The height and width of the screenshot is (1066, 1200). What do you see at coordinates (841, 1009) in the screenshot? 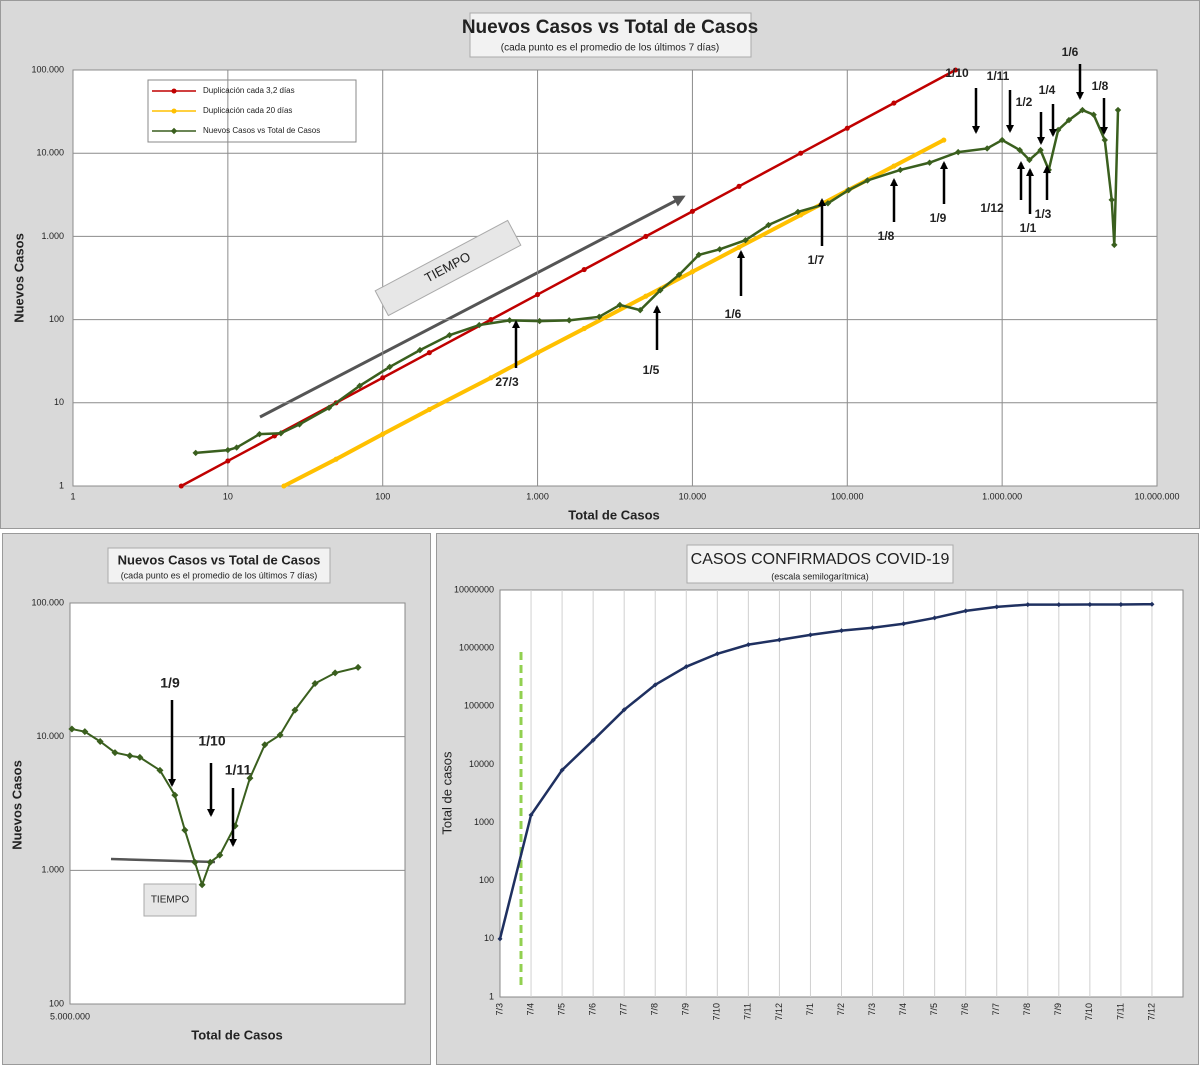
I see `x-tick-label: 7/2` at bounding box center [841, 1009].